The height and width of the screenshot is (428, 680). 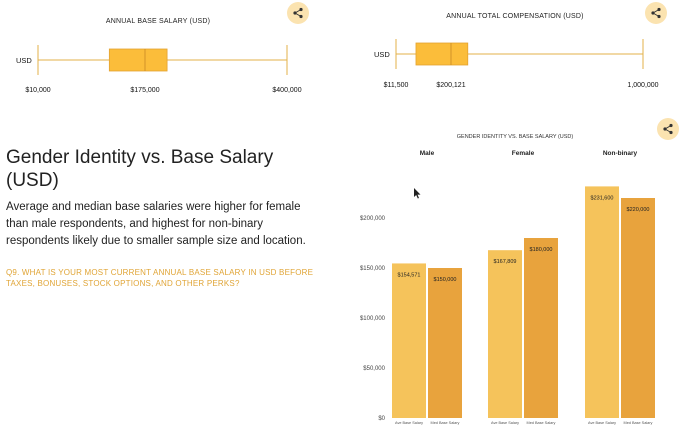 What do you see at coordinates (451, 85) in the screenshot?
I see `box2-tick-median: $200,121` at bounding box center [451, 85].